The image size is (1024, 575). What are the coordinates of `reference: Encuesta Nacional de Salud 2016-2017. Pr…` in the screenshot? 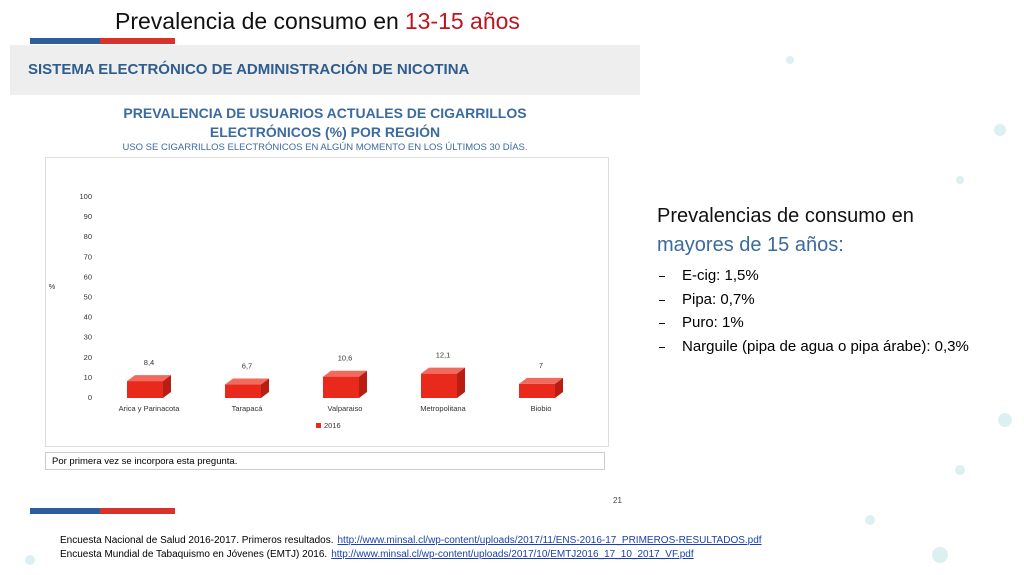 It's located at (411, 541).